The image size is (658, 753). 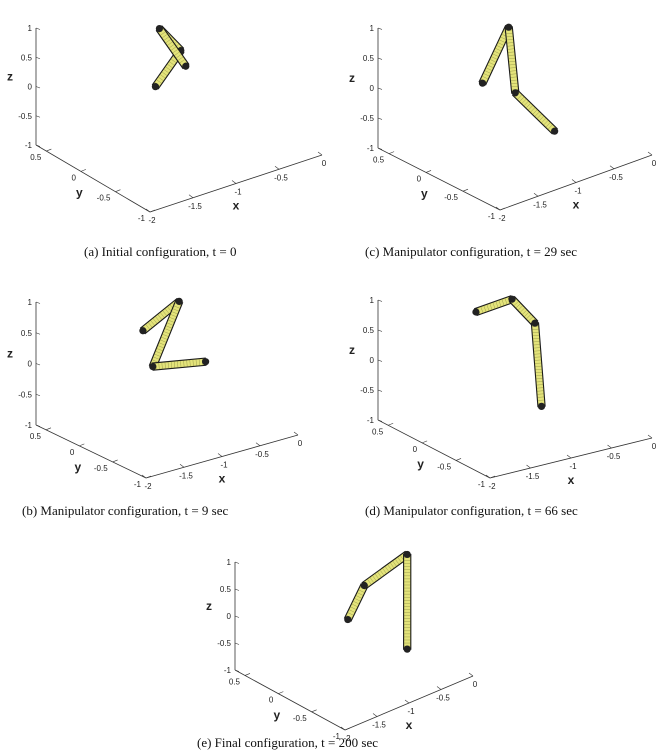 What do you see at coordinates (186, 475) in the screenshot?
I see `x-tick-label: -1.5` at bounding box center [186, 475].